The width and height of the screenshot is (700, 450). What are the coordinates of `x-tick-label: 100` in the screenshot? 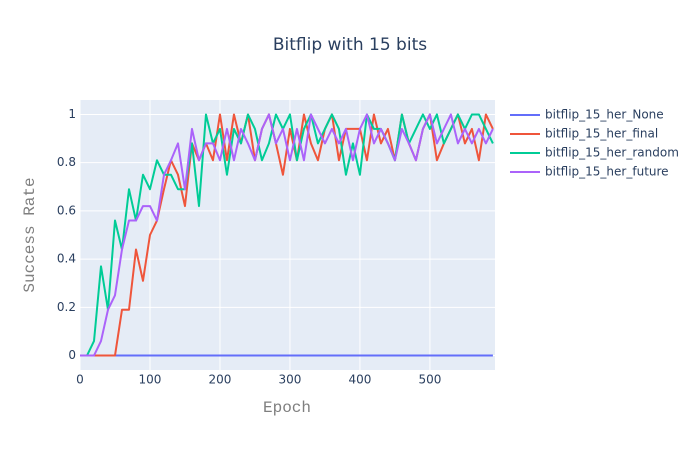 It's located at (150, 380).